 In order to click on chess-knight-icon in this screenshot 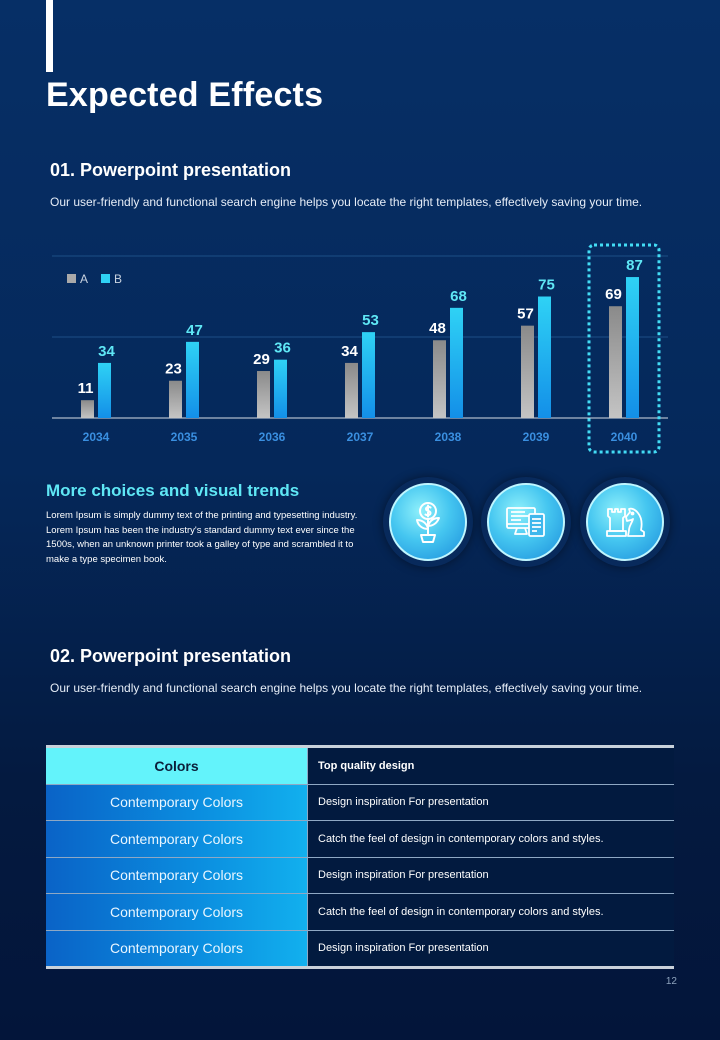, I will do `click(625, 522)`.